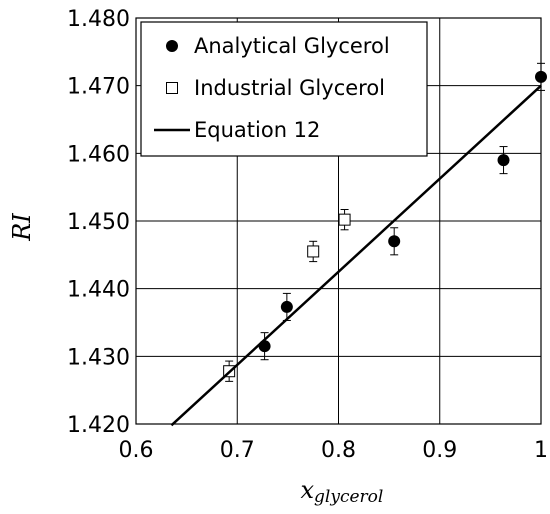 The image size is (550, 514). I want to click on x-tick-label-3: 0.9, so click(439, 450).